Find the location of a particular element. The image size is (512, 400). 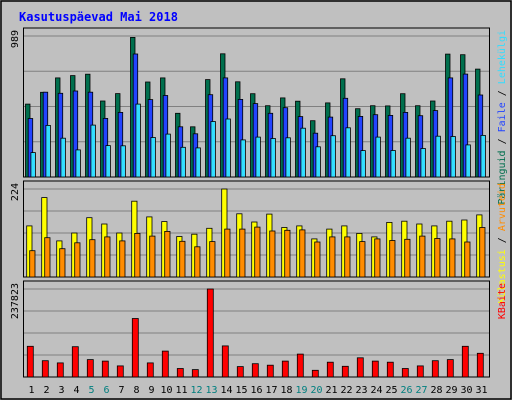

legend: Päringuid / Faile / Lehekülgi is located at coordinates (502, 117).